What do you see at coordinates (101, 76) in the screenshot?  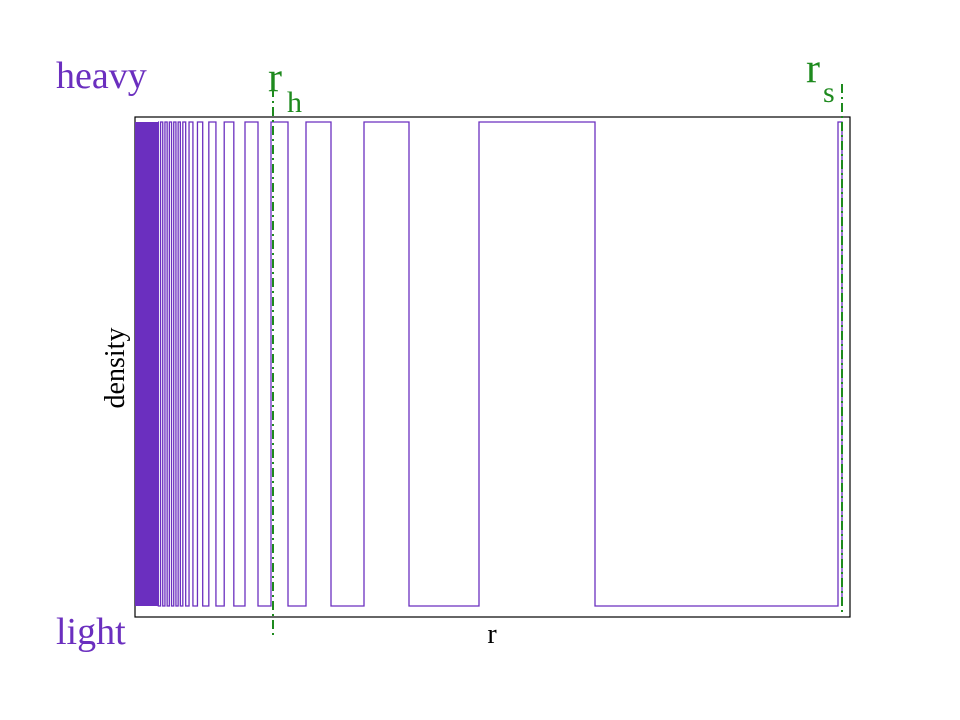 I see `heavy-label: heavy` at bounding box center [101, 76].